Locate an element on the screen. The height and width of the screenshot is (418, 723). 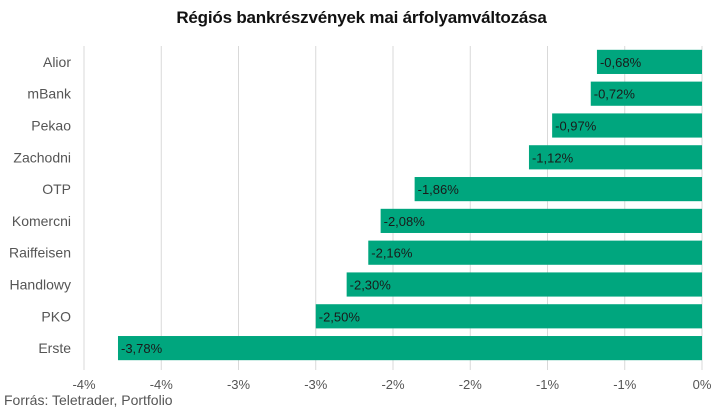
data-label: -0,97% is located at coordinates (576, 126).